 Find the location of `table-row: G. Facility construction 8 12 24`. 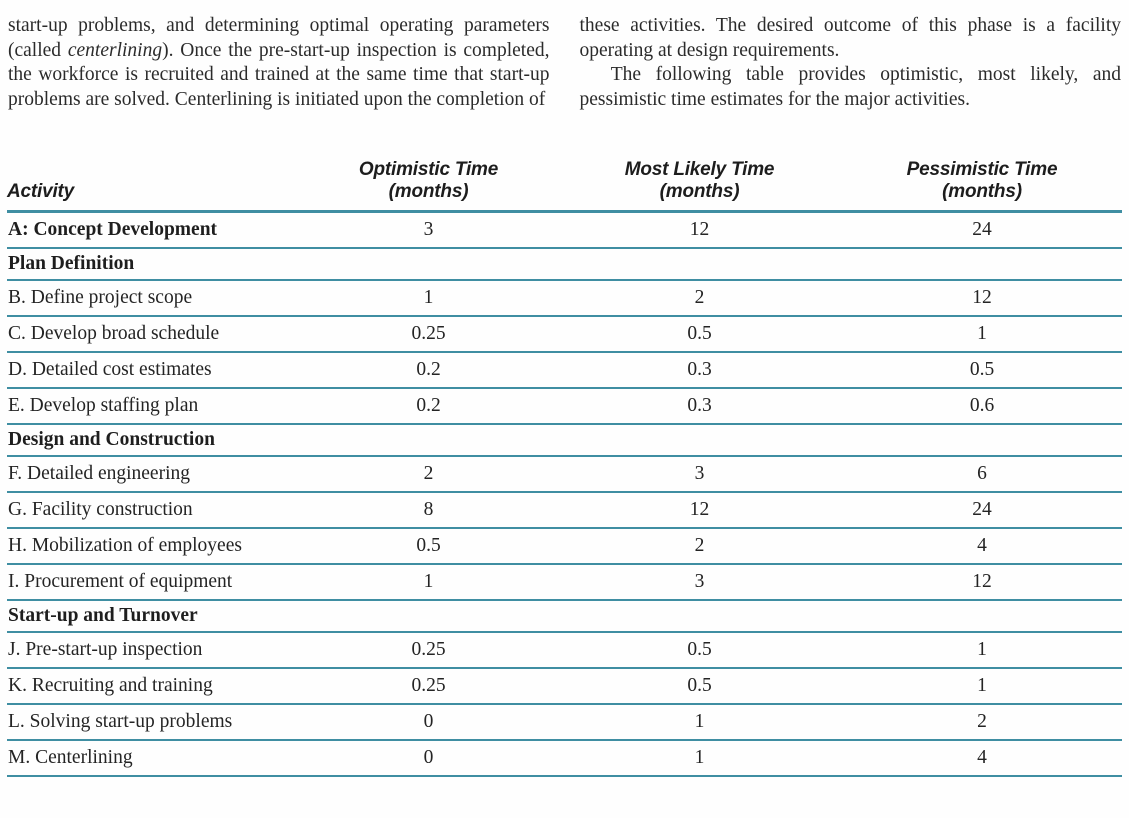

table-row: G. Facility construction 8 12 24 is located at coordinates (564, 511).